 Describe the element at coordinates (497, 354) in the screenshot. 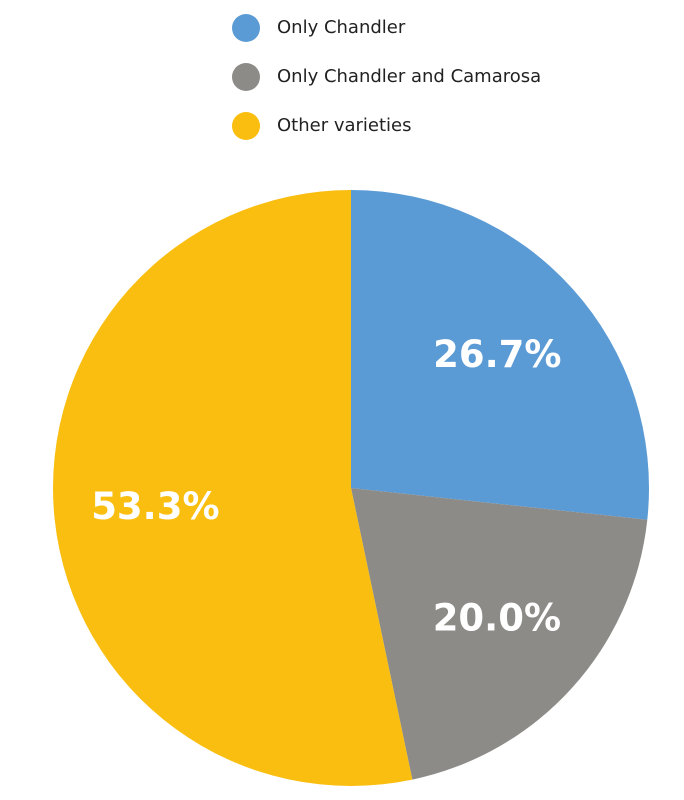

I see `value-label: 26.7%` at that location.